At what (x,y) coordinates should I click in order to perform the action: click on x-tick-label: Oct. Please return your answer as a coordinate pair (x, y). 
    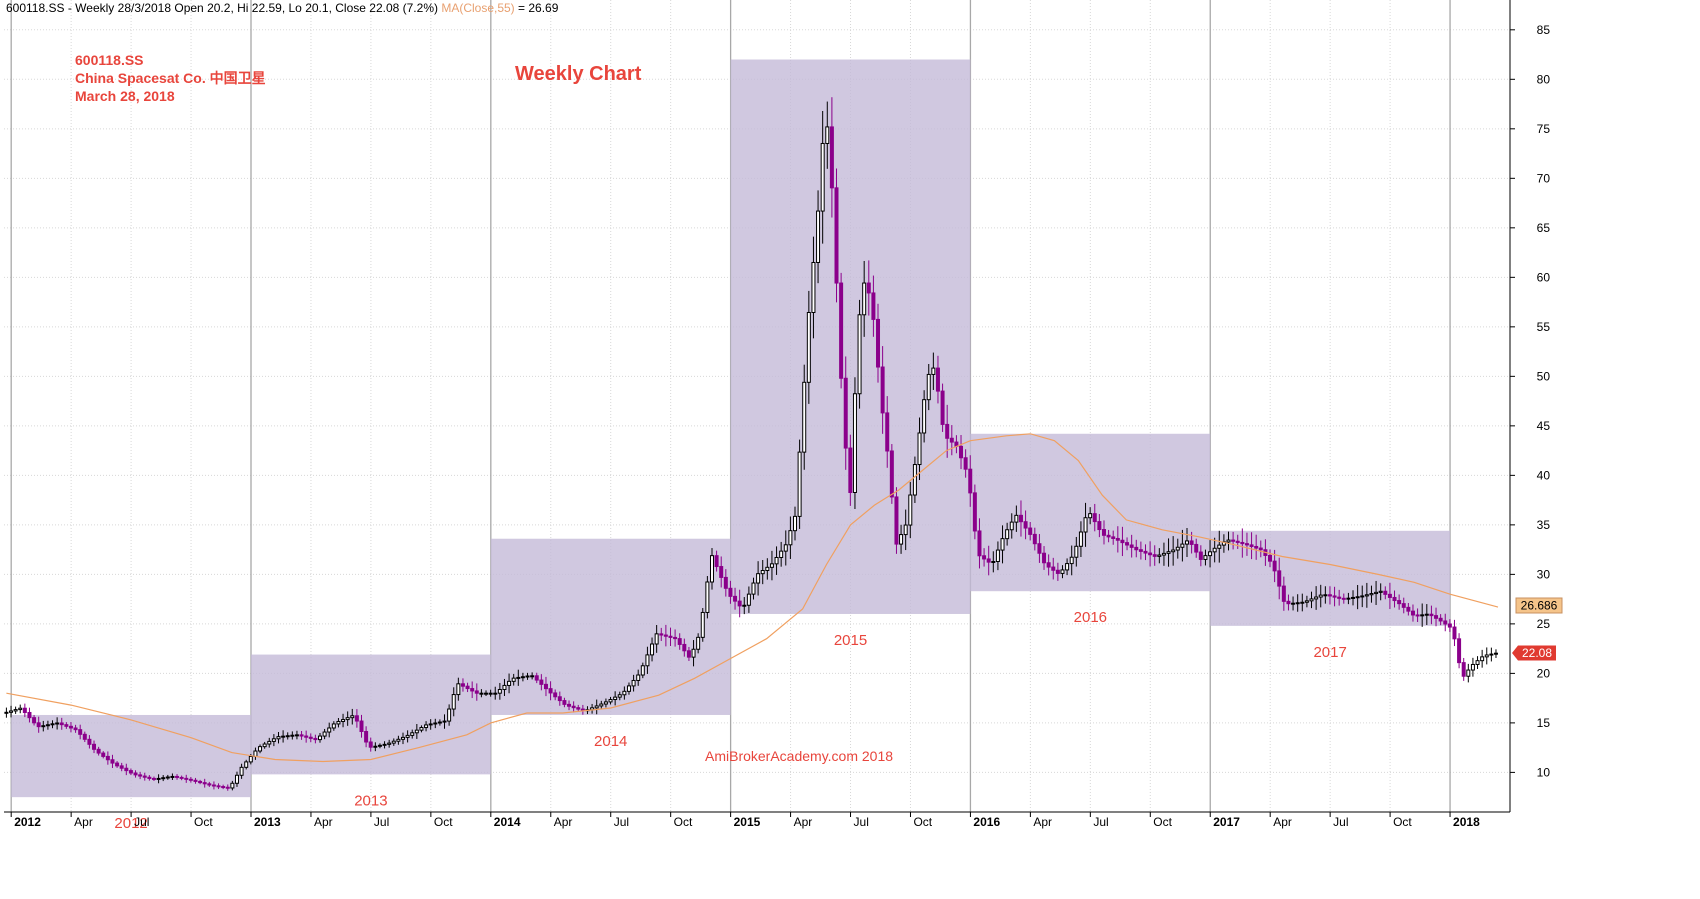
    Looking at the image, I should click on (683, 822).